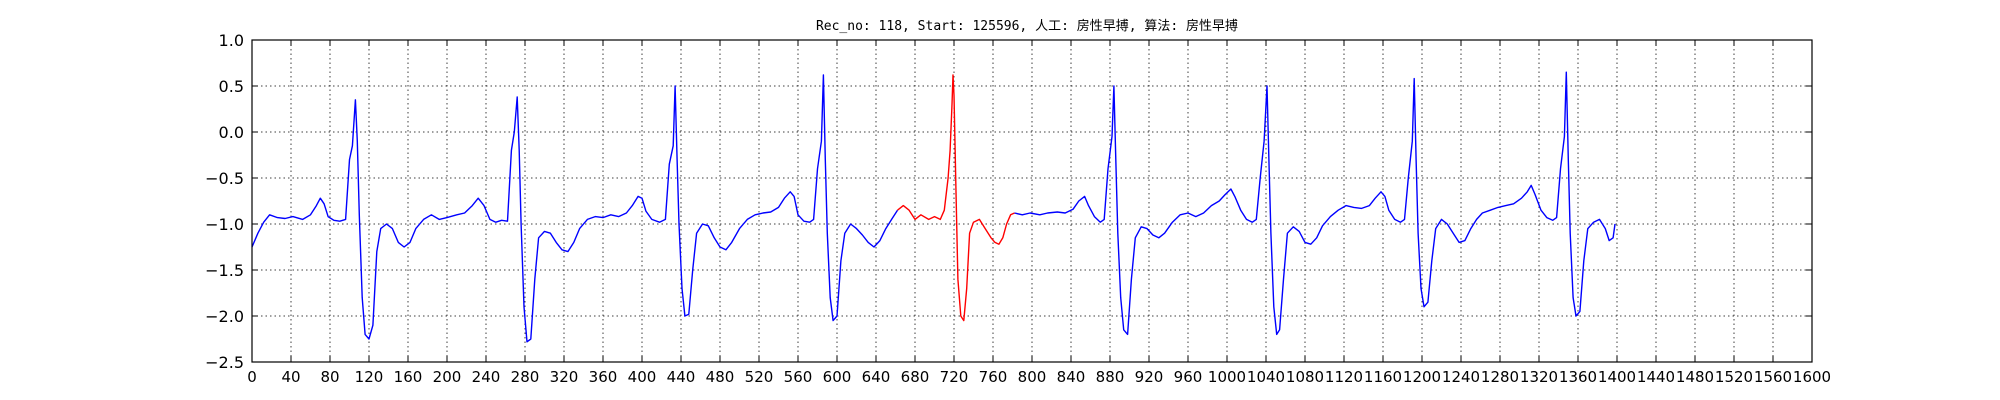 Image resolution: width=2000 pixels, height=400 pixels. What do you see at coordinates (1032, 377) in the screenshot?
I see `x-tick-label: 800` at bounding box center [1032, 377].